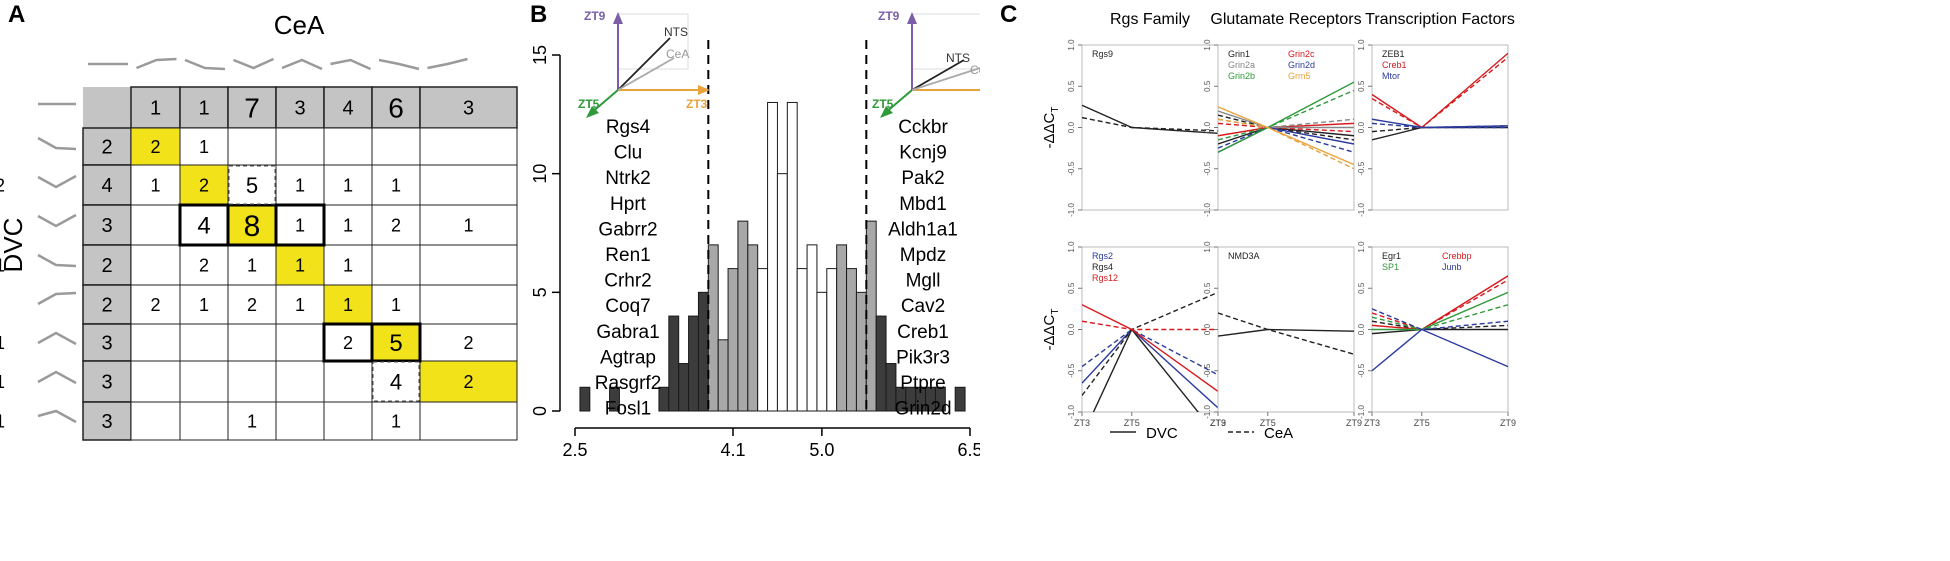  Describe the element at coordinates (922, 178) in the screenshot. I see `gene-label: Pak2` at that location.